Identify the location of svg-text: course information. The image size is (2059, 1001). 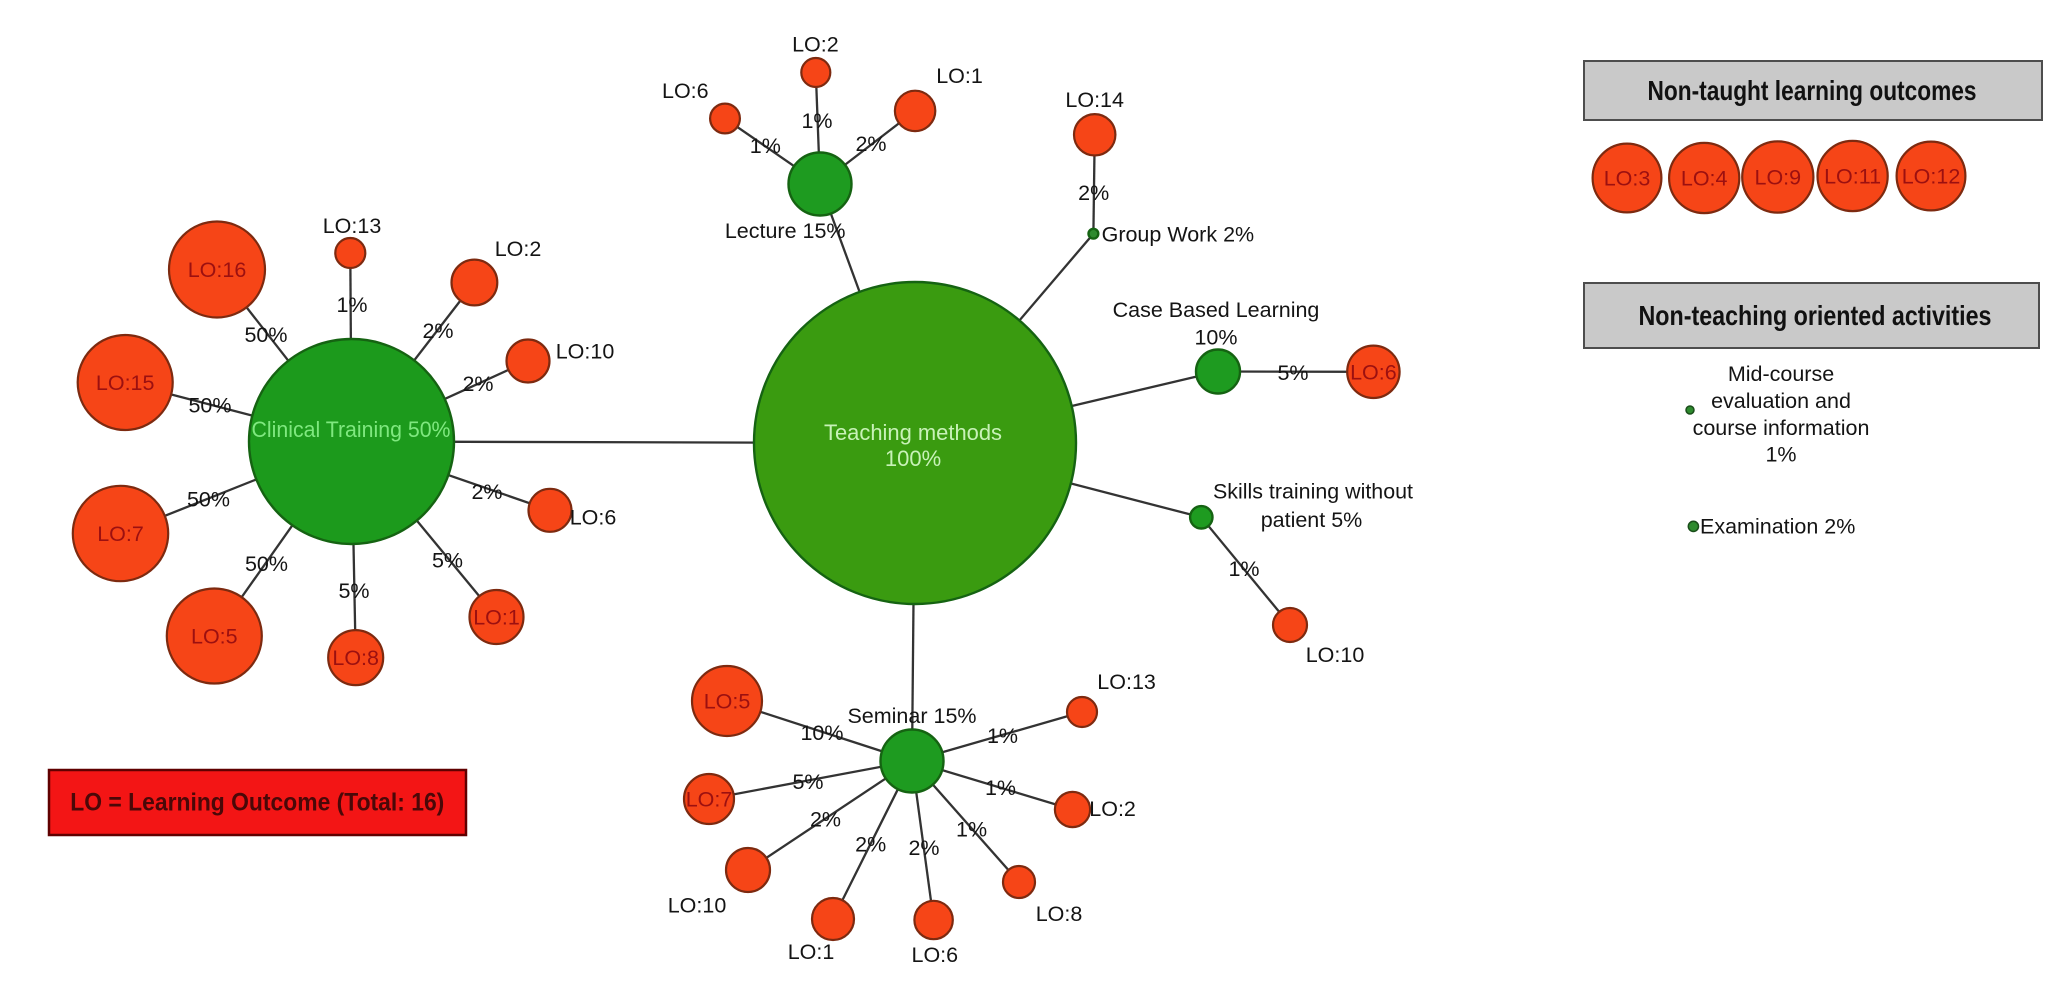
(1781, 428).